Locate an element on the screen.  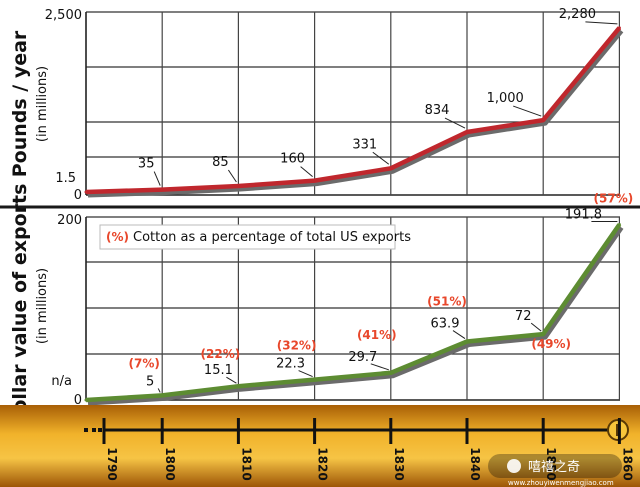
top-ytick-max: 2,500 is located at coordinates (63, 15).